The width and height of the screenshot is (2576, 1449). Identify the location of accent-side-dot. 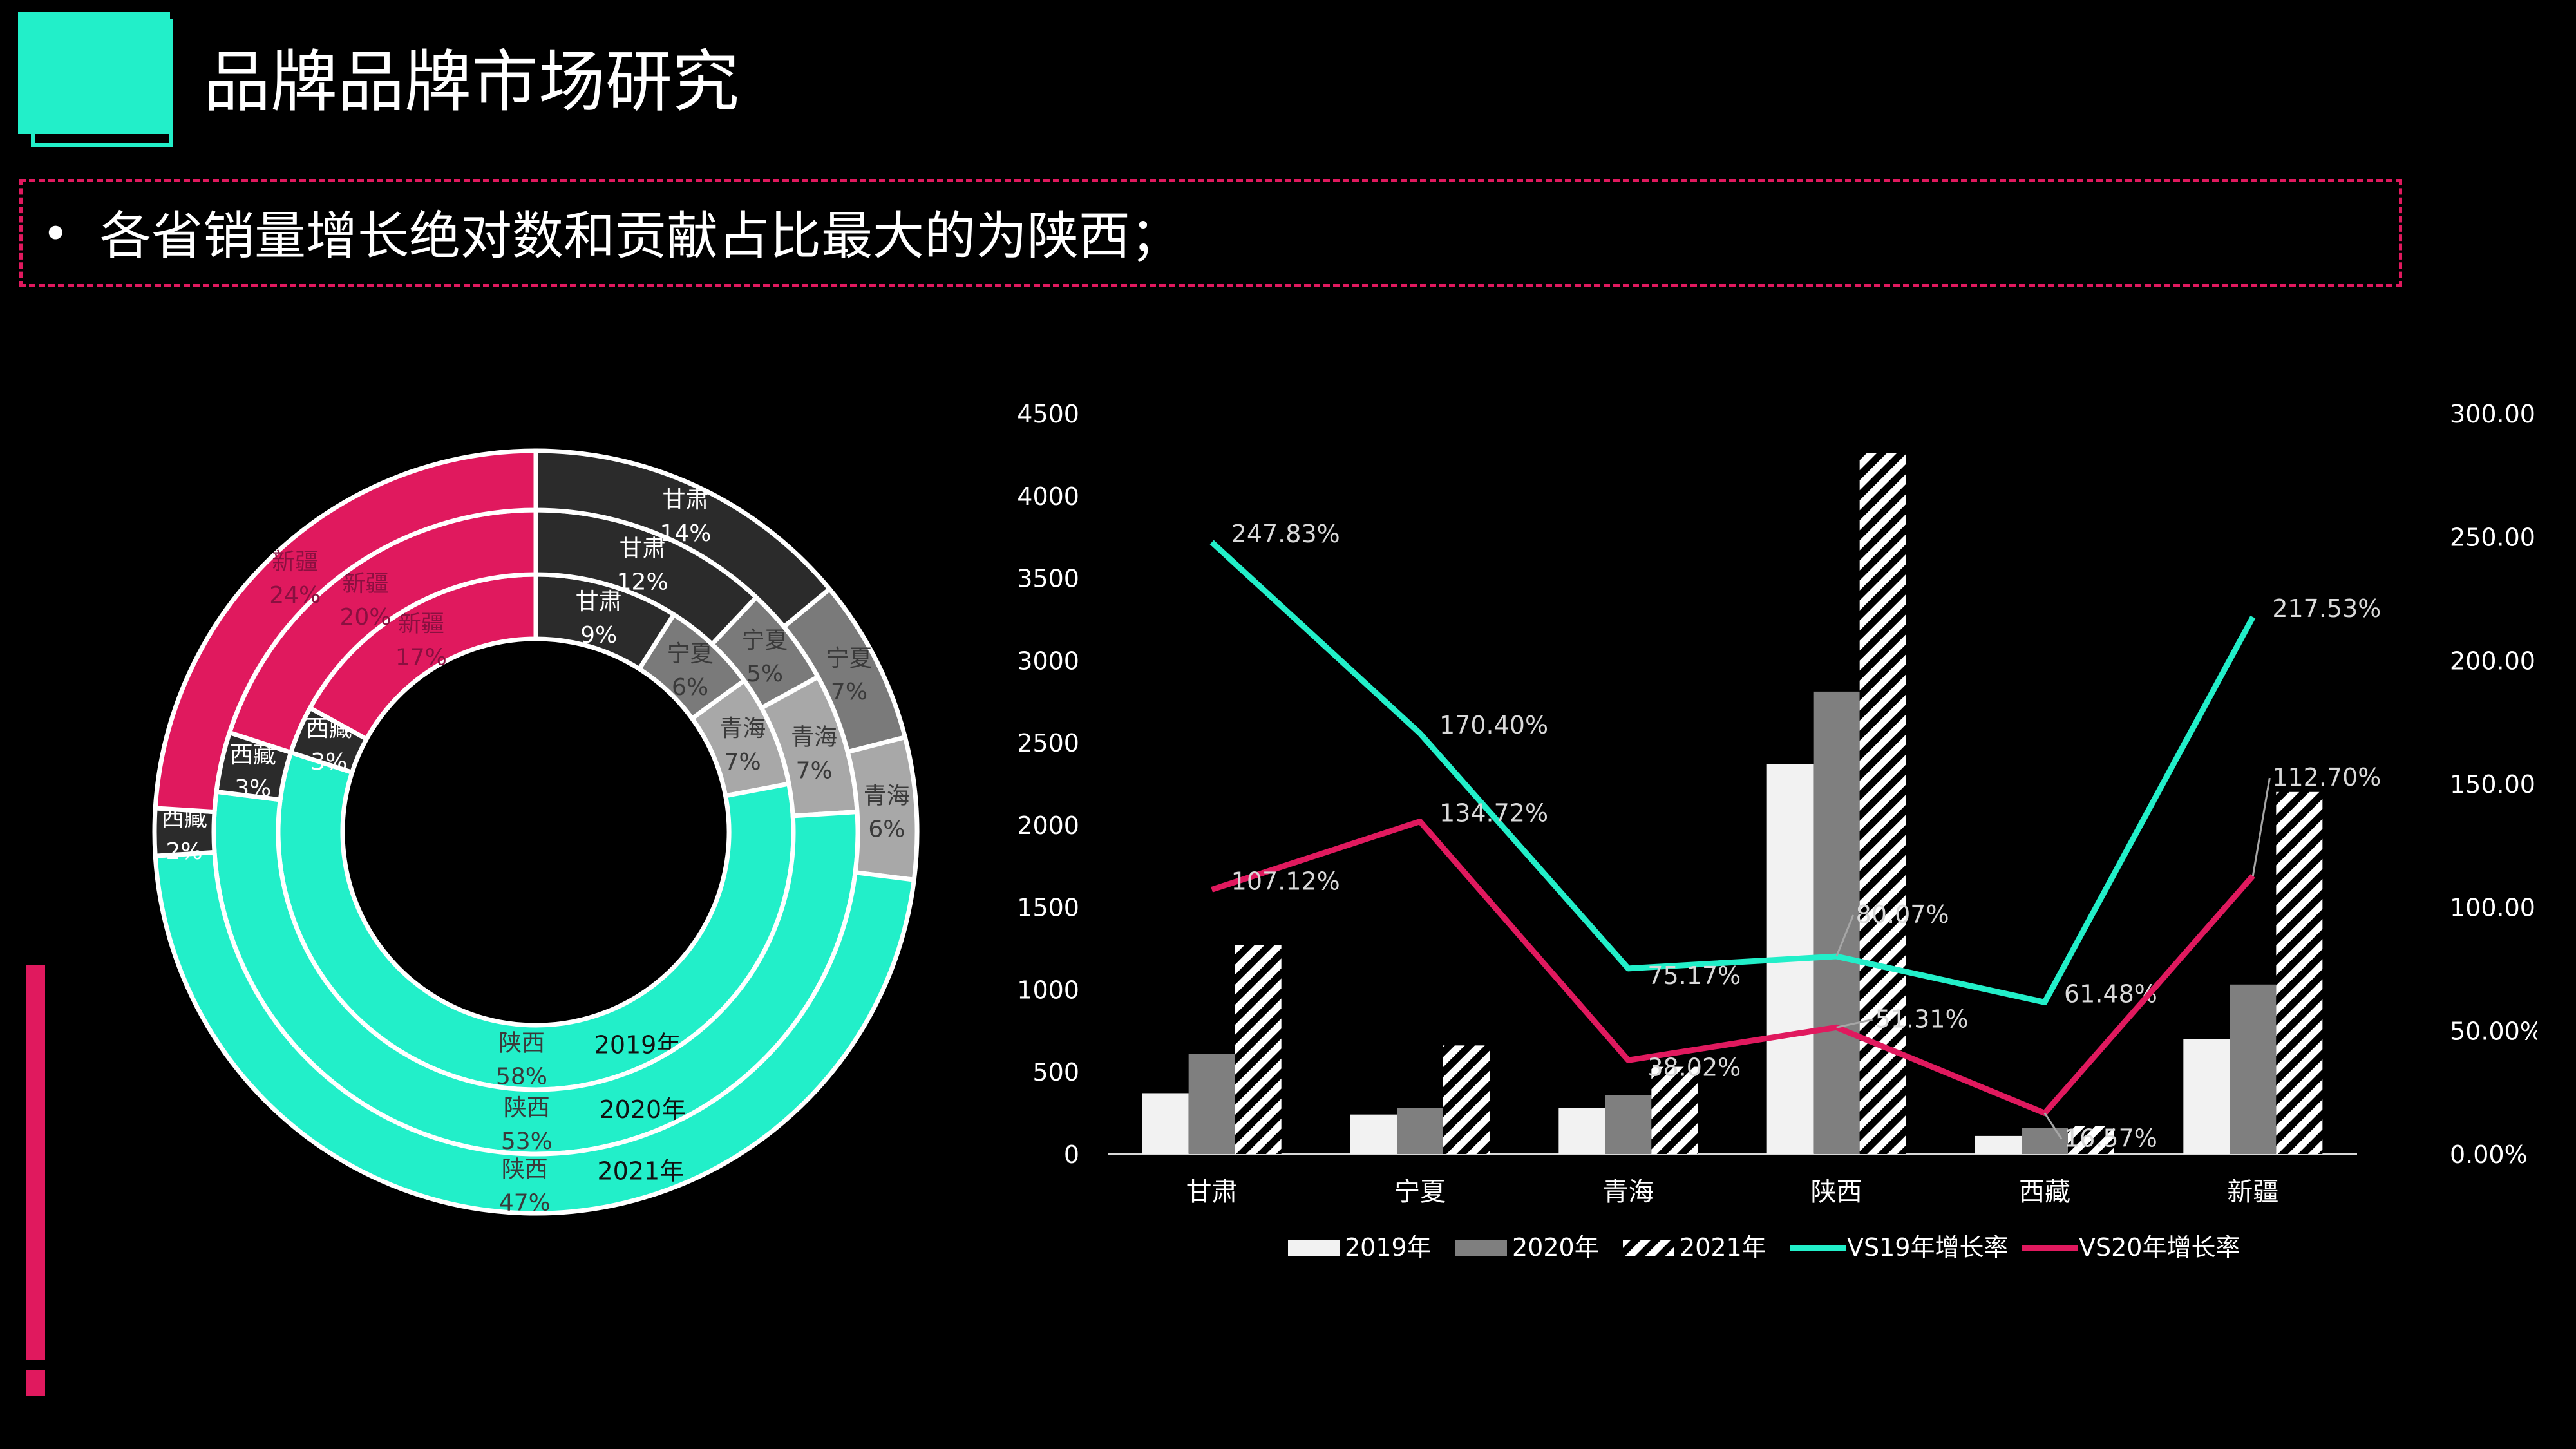
(36, 1383).